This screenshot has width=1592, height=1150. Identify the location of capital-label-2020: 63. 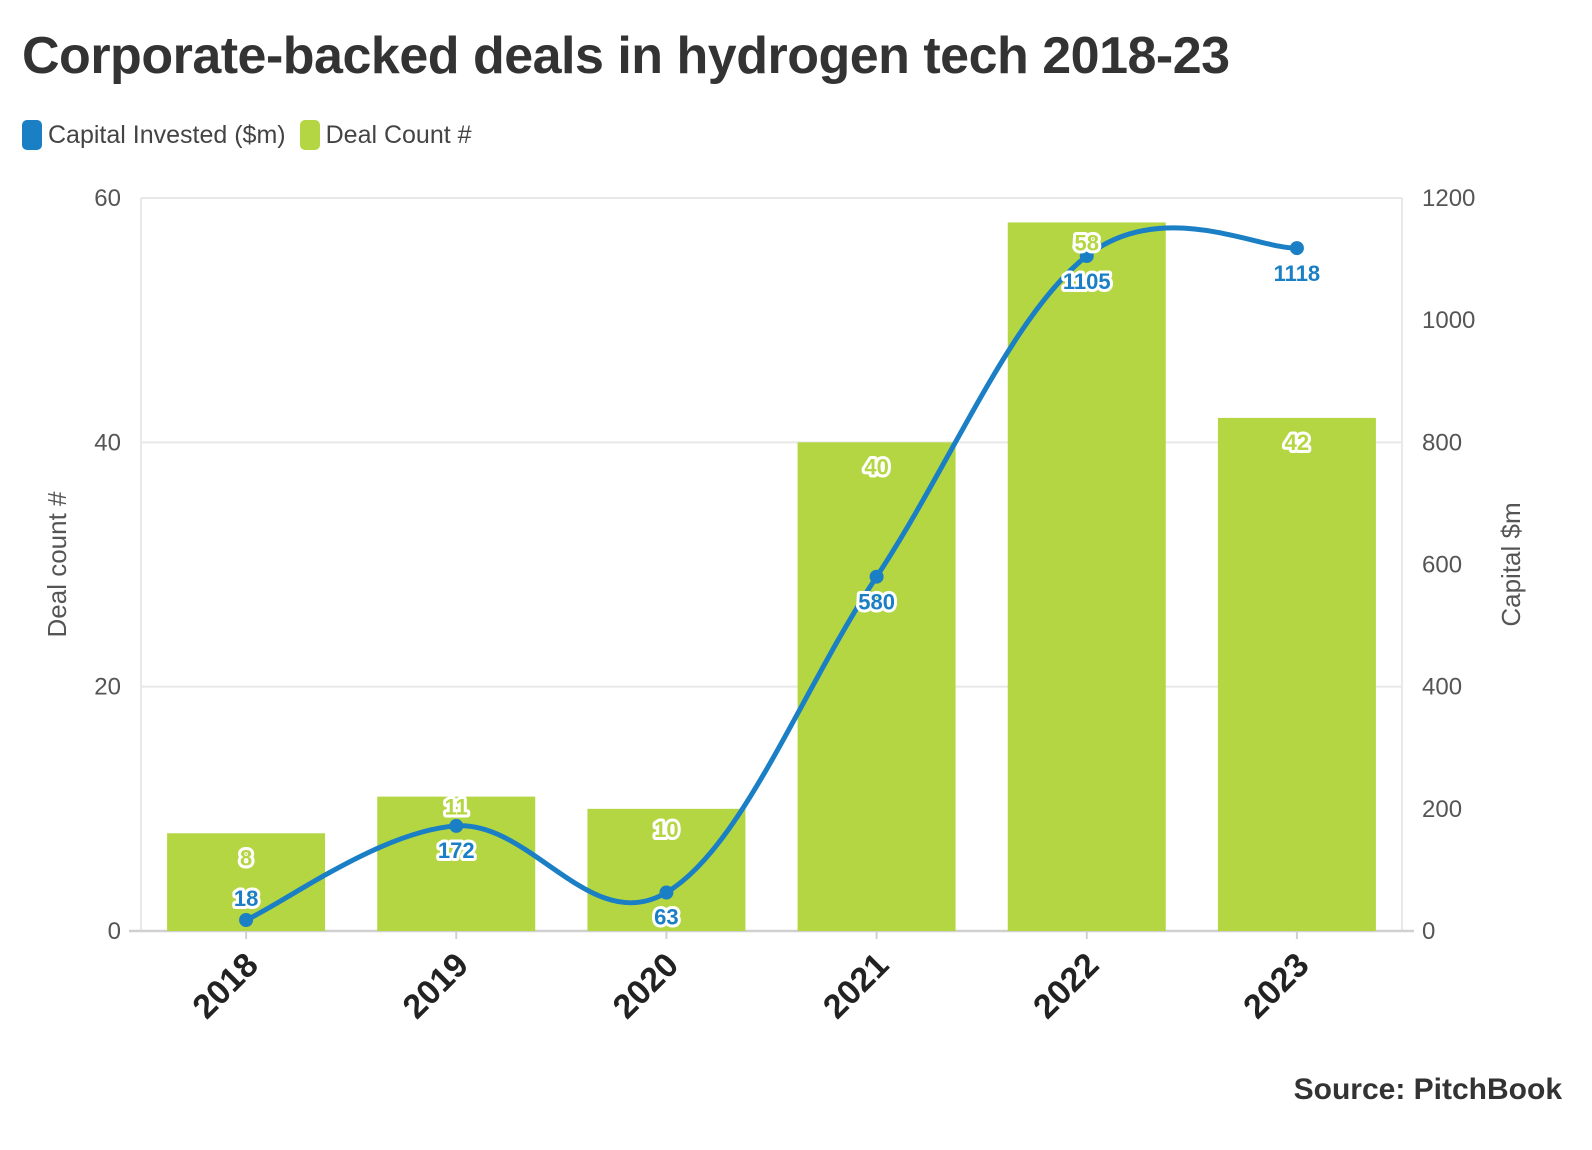
(666, 917).